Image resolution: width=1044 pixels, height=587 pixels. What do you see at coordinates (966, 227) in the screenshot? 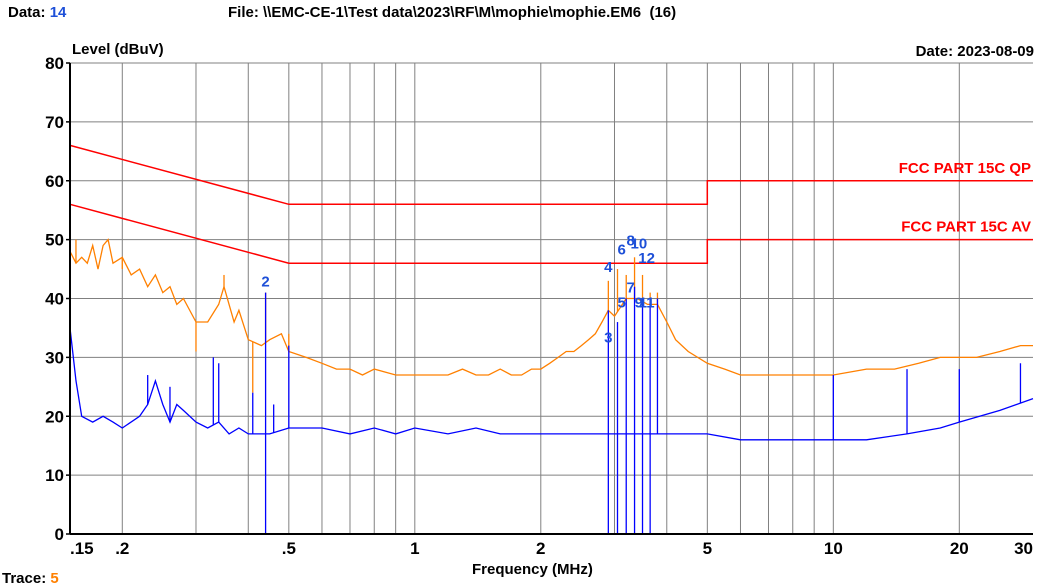
I see `limit-label-av: FCC PART 15C AV` at bounding box center [966, 227].